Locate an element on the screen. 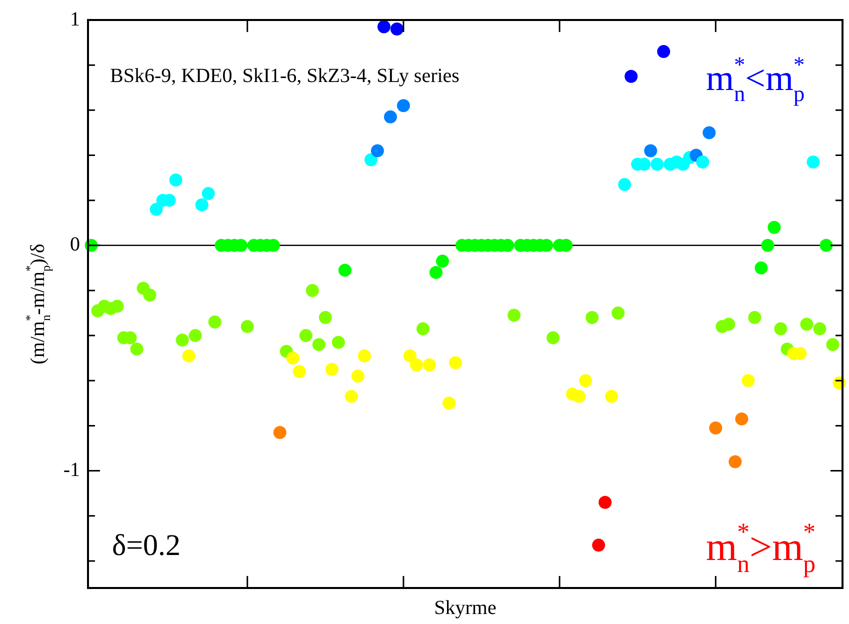  y-axis-title: (m/mn*-m/mp*)/δ is located at coordinates (38, 304).